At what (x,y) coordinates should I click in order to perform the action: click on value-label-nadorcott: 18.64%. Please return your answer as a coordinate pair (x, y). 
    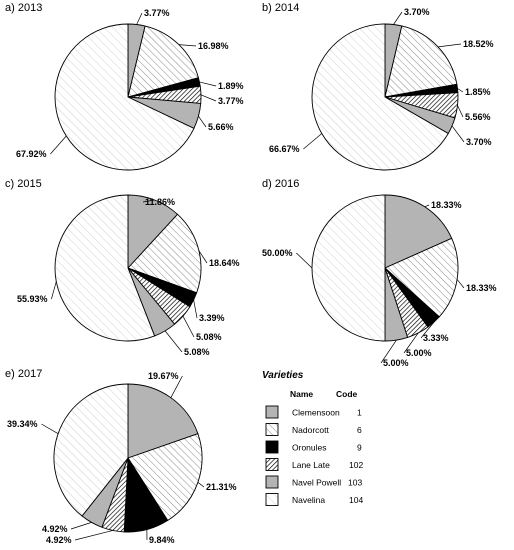
    Looking at the image, I should click on (224, 263).